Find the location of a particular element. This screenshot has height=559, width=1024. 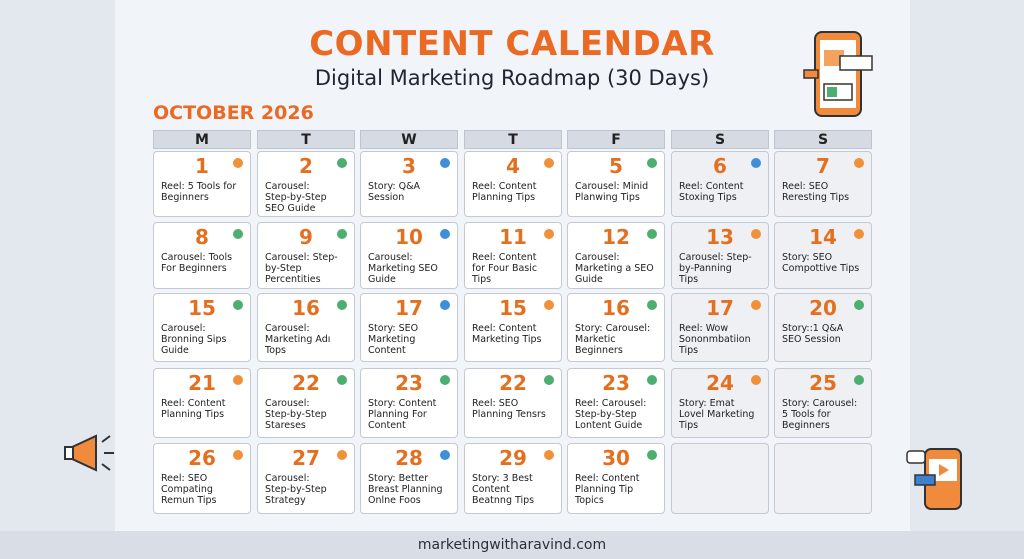

day-number: 5 is located at coordinates (616, 166).